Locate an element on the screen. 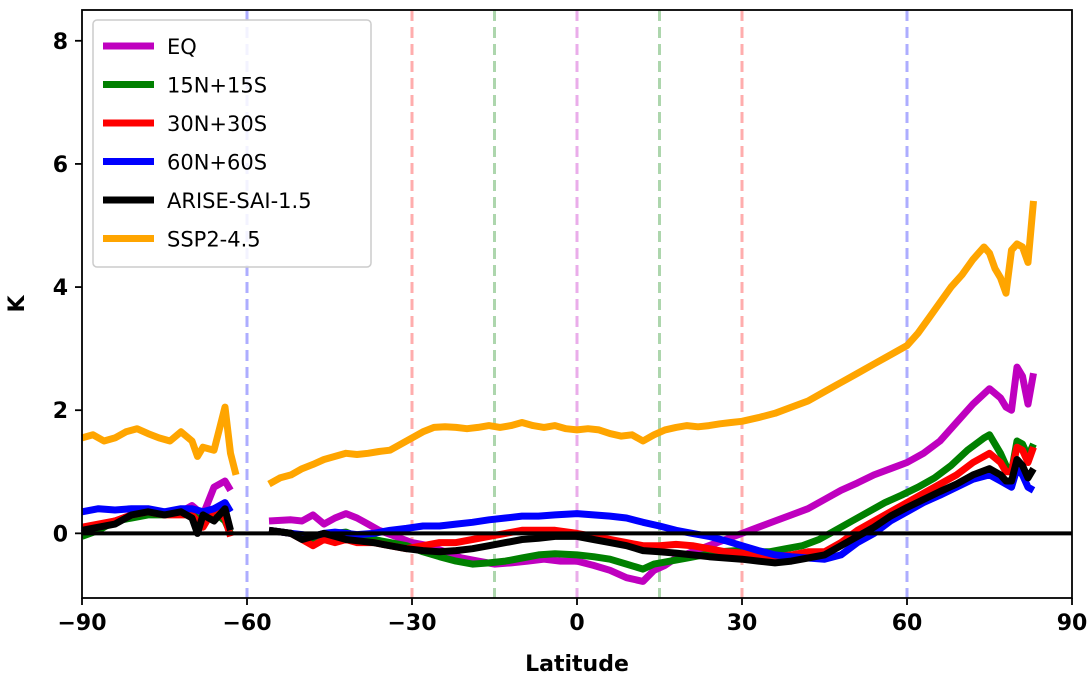  legend-label: 30N+30S is located at coordinates (217, 124).